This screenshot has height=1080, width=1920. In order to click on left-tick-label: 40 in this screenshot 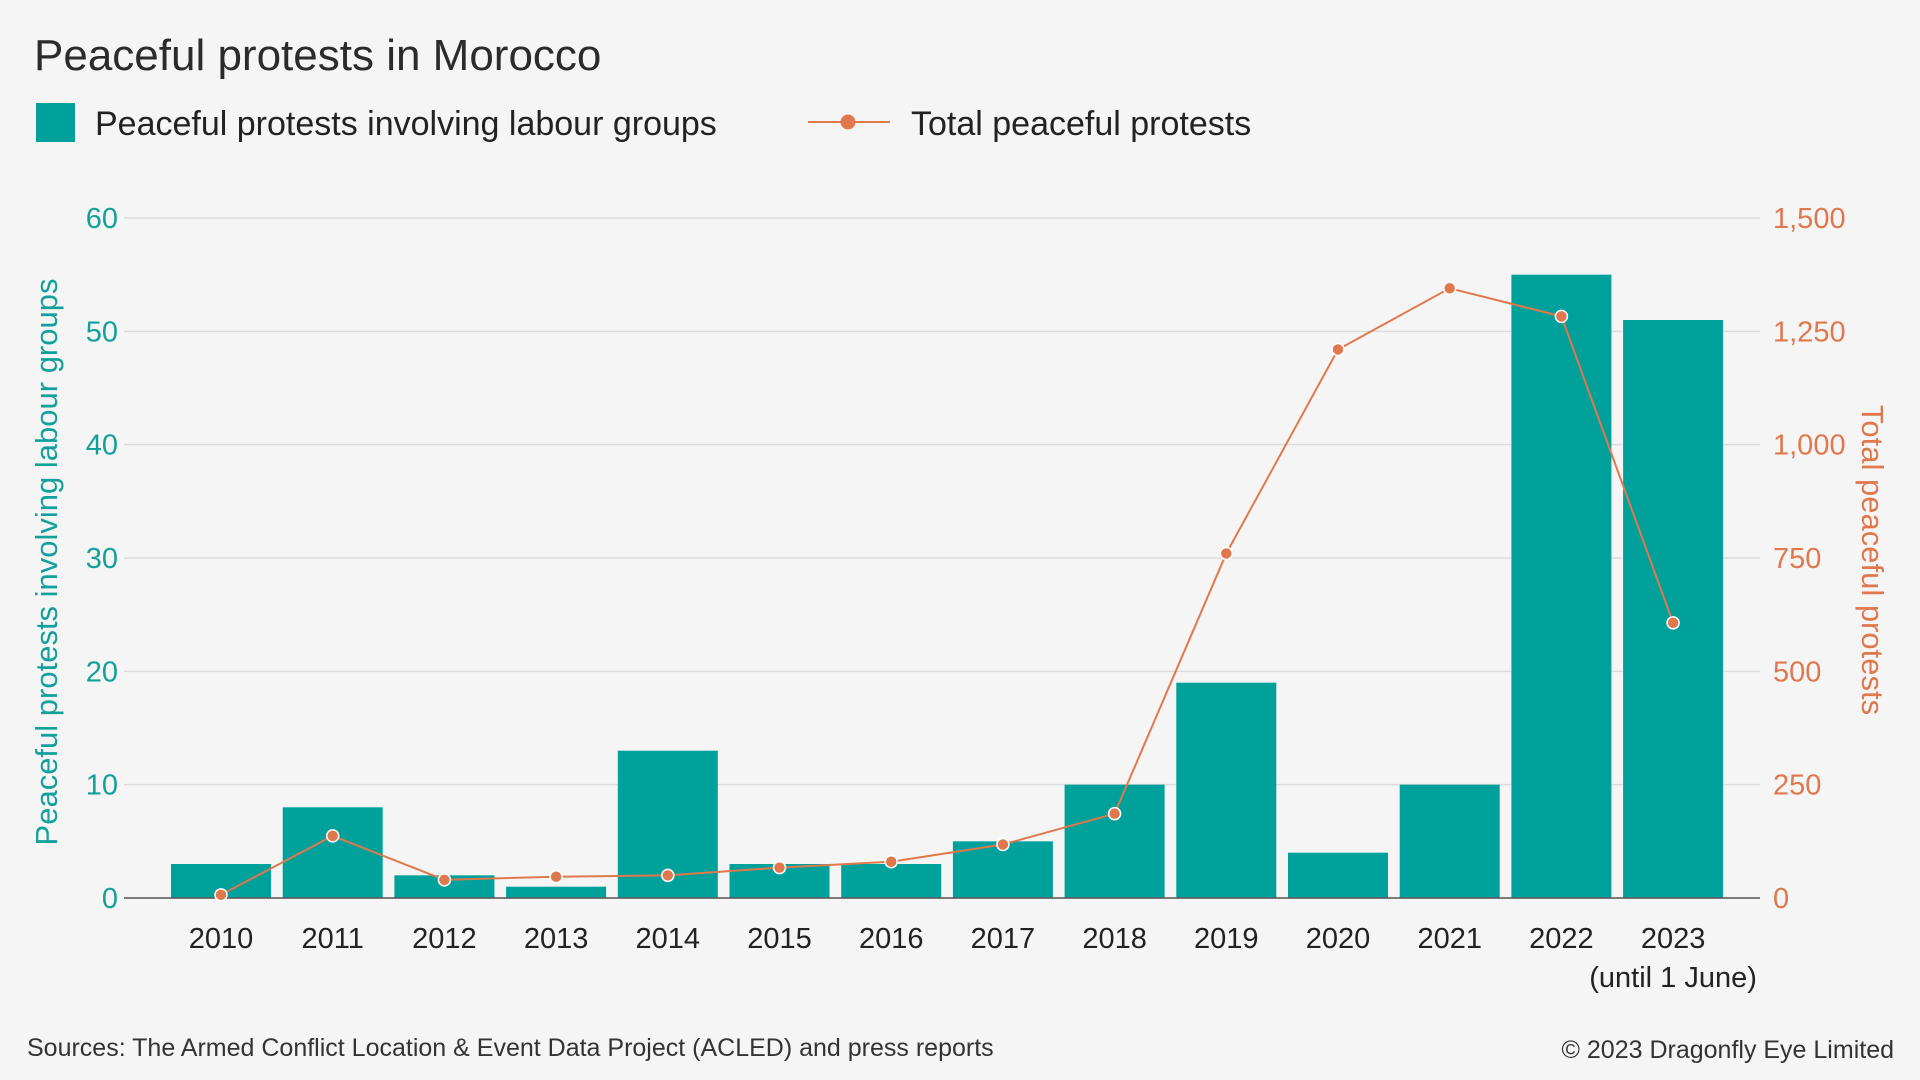, I will do `click(102, 446)`.